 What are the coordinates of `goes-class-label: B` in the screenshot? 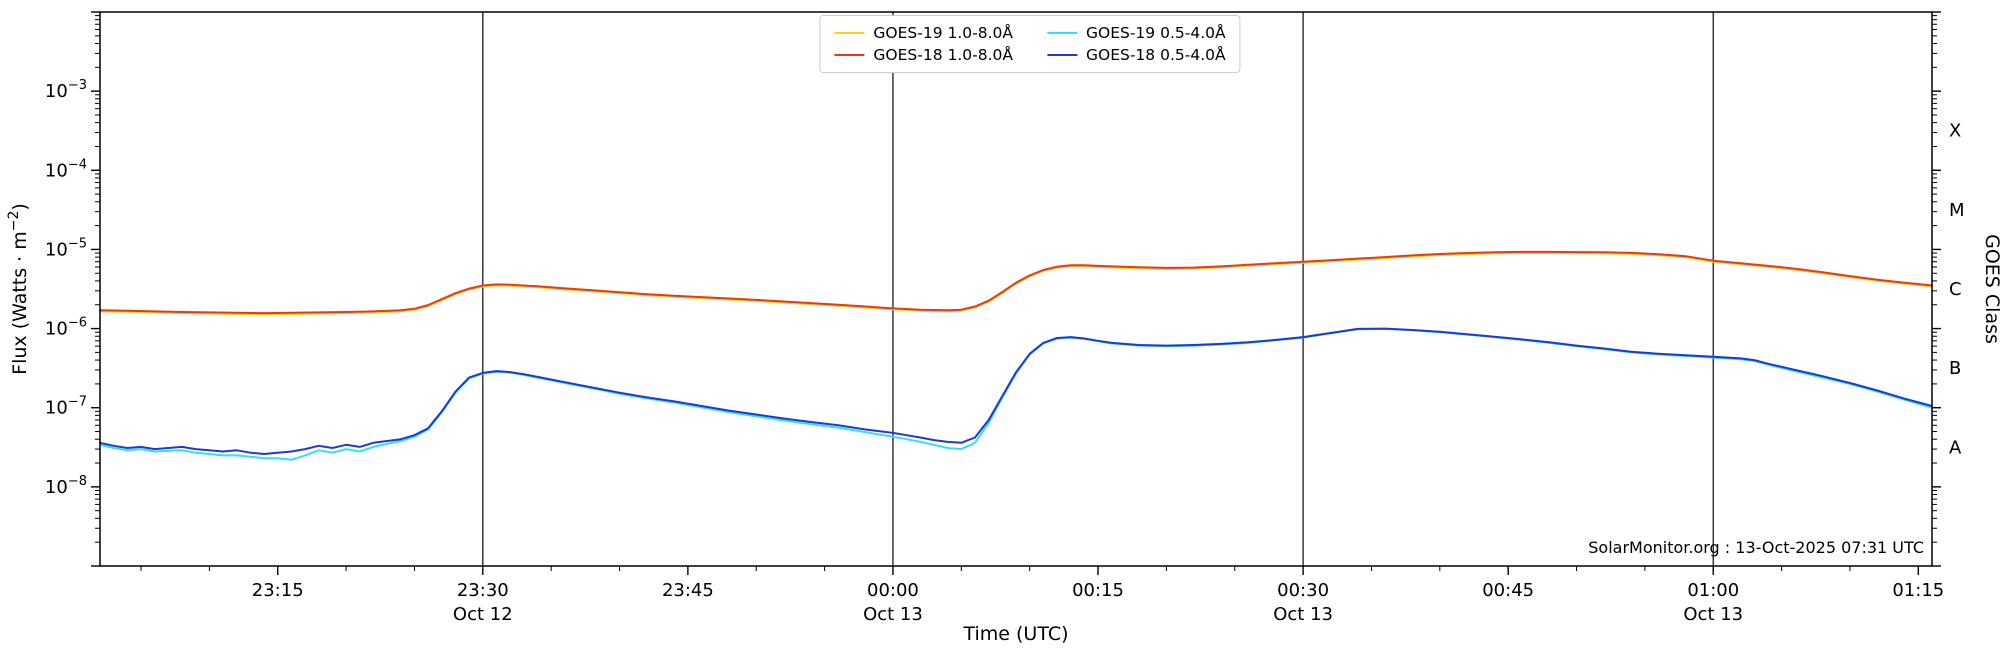 It's located at (1955, 368).